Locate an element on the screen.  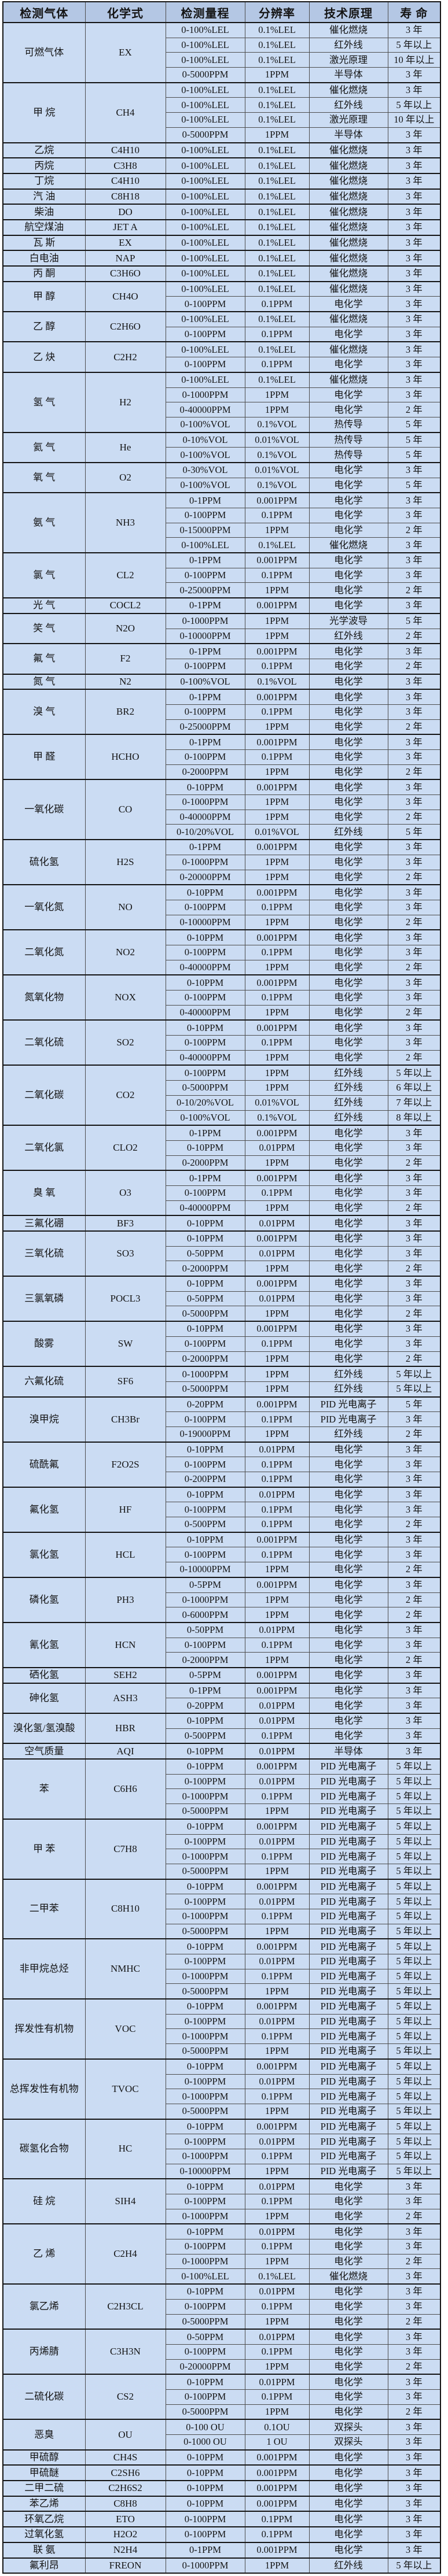
chemical-formula-cell: NOX is located at coordinates (125, 997).